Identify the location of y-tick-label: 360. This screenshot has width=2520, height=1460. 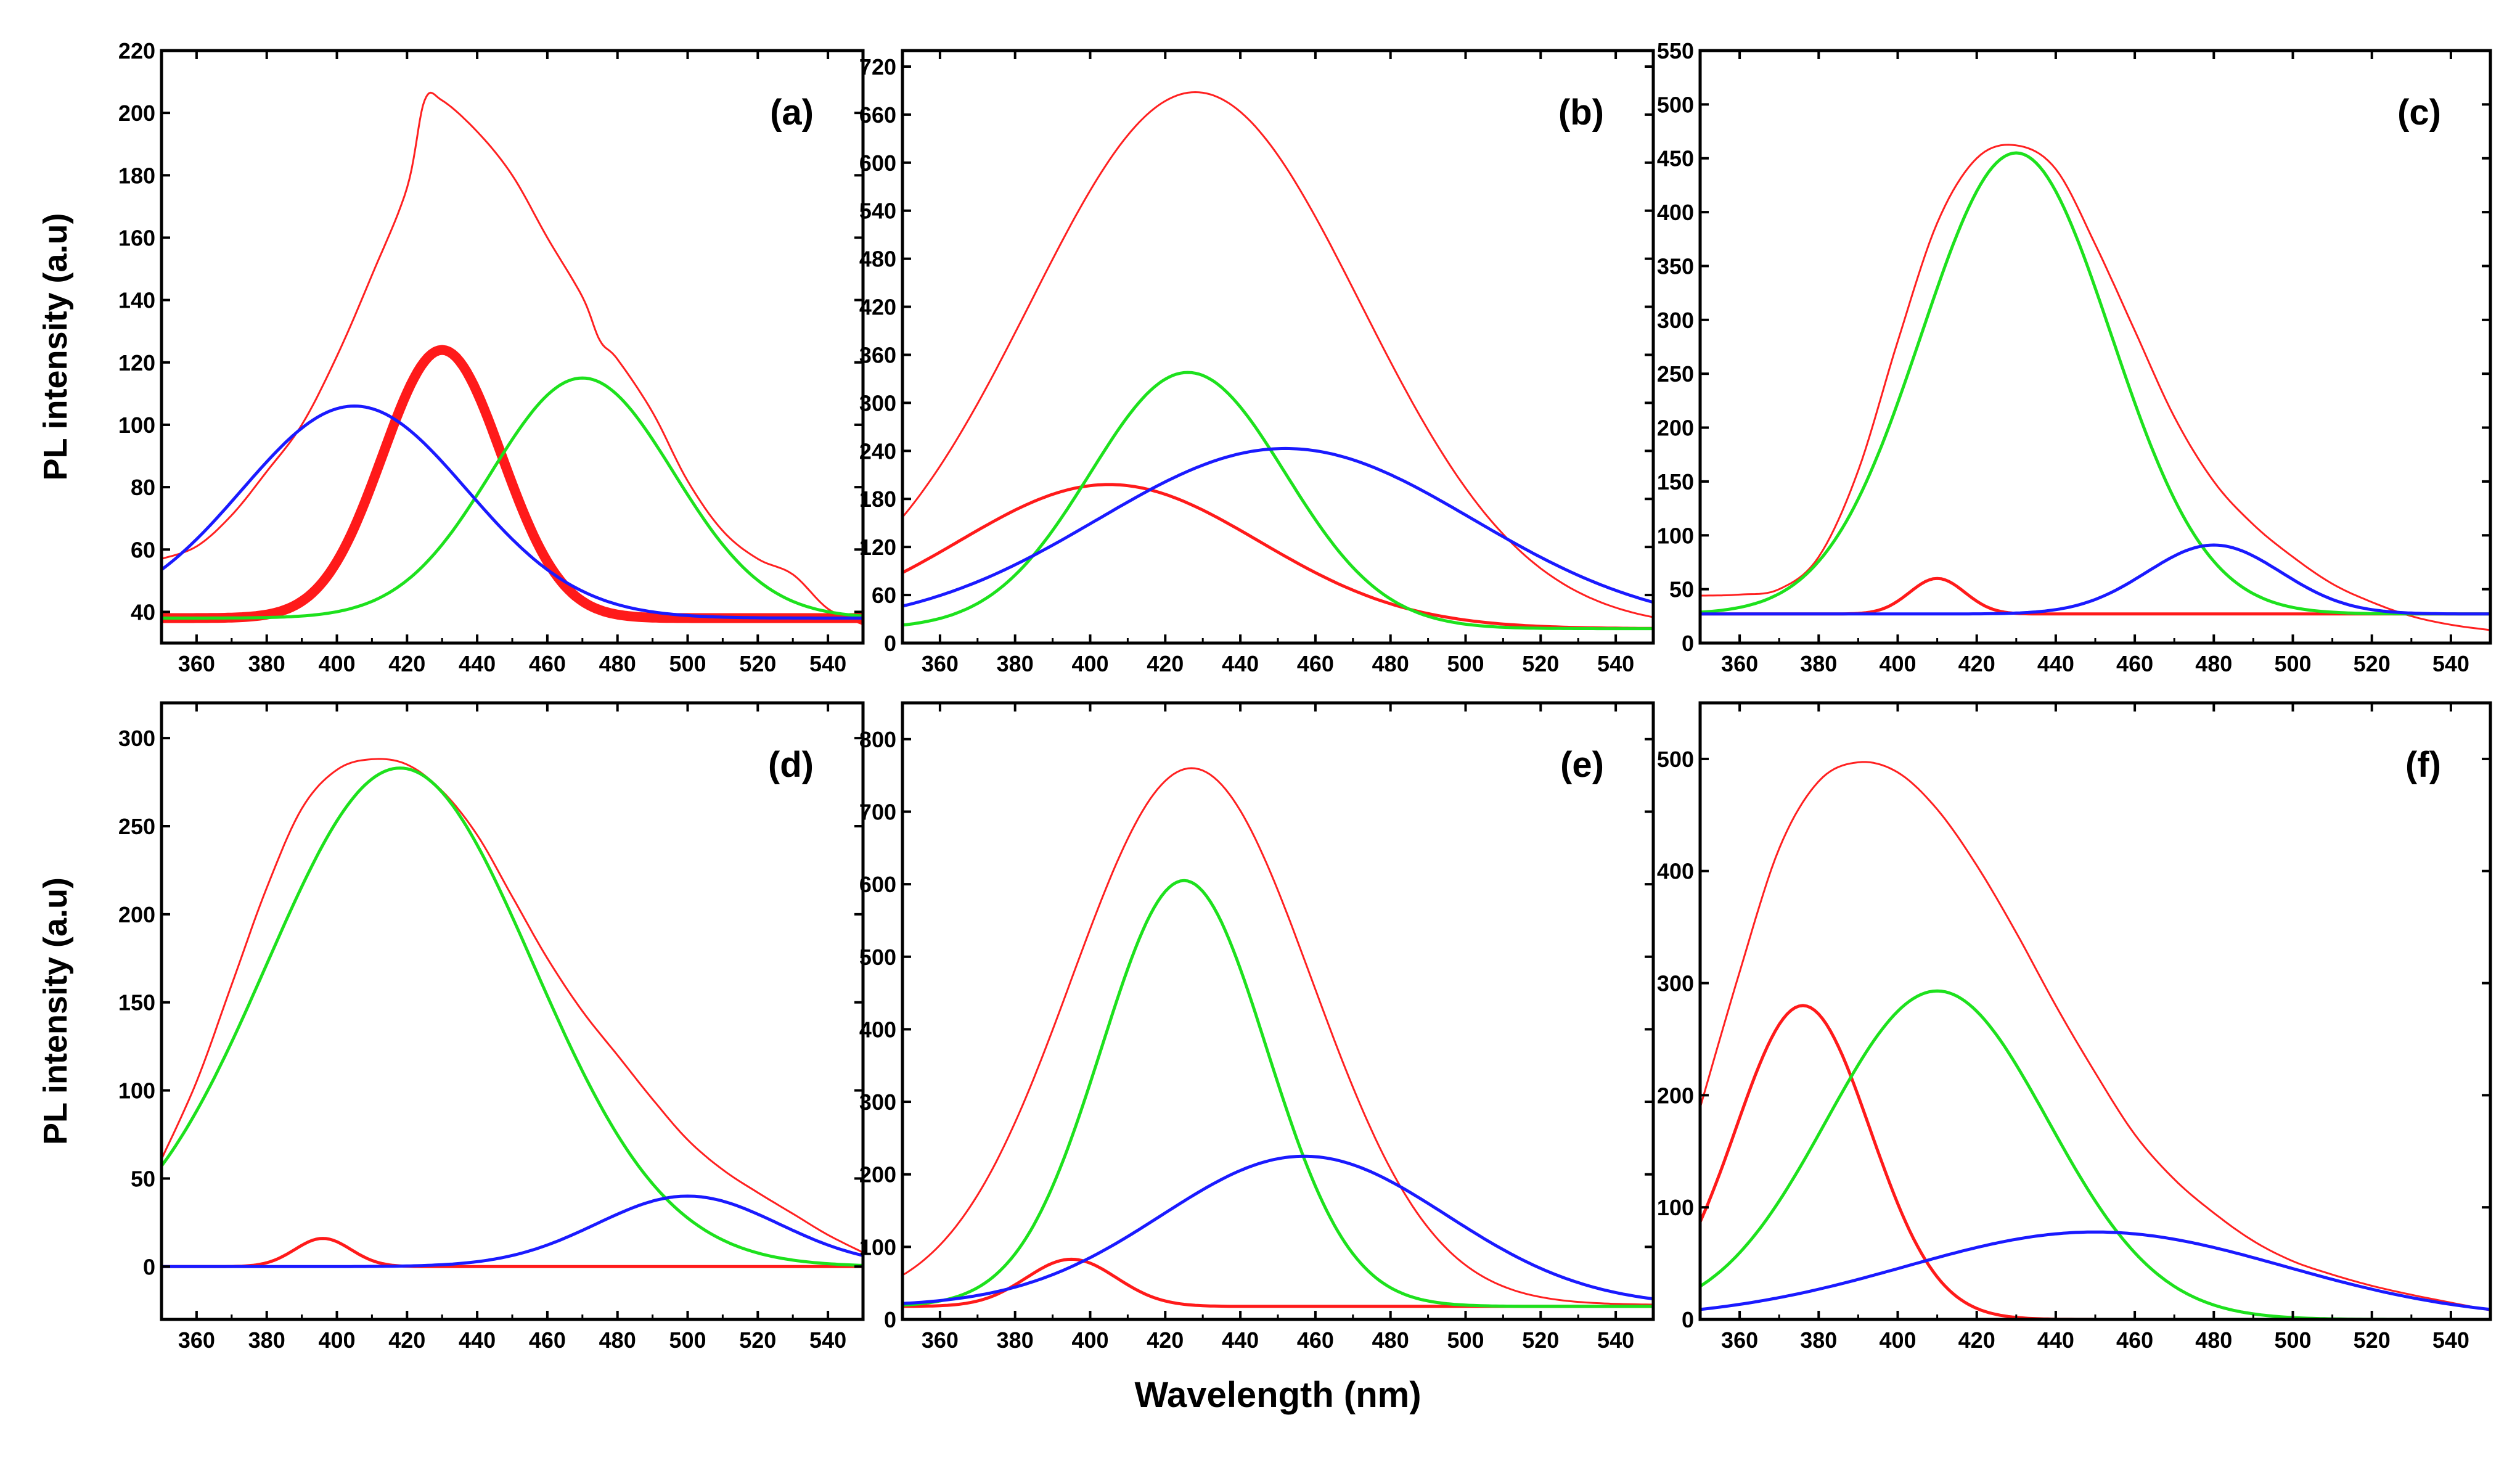
(877, 354).